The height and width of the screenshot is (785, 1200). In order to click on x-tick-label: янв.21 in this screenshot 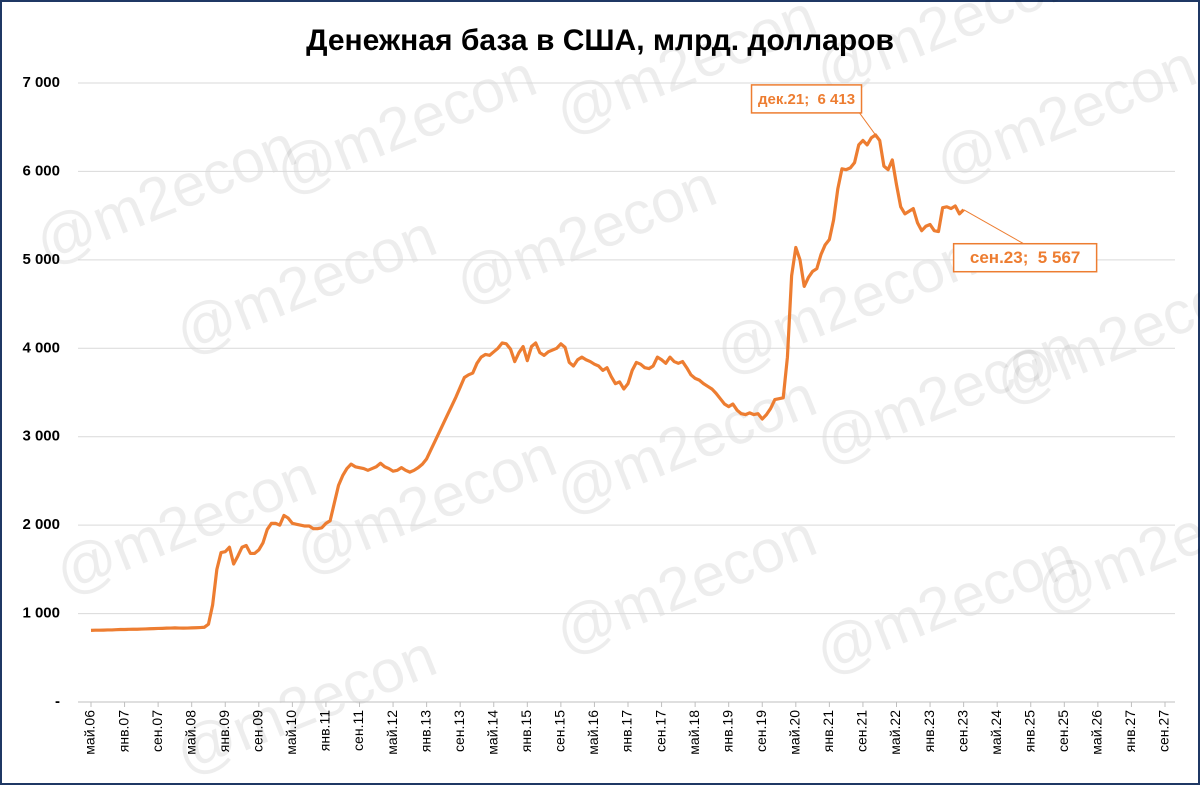, I will do `click(828, 731)`.